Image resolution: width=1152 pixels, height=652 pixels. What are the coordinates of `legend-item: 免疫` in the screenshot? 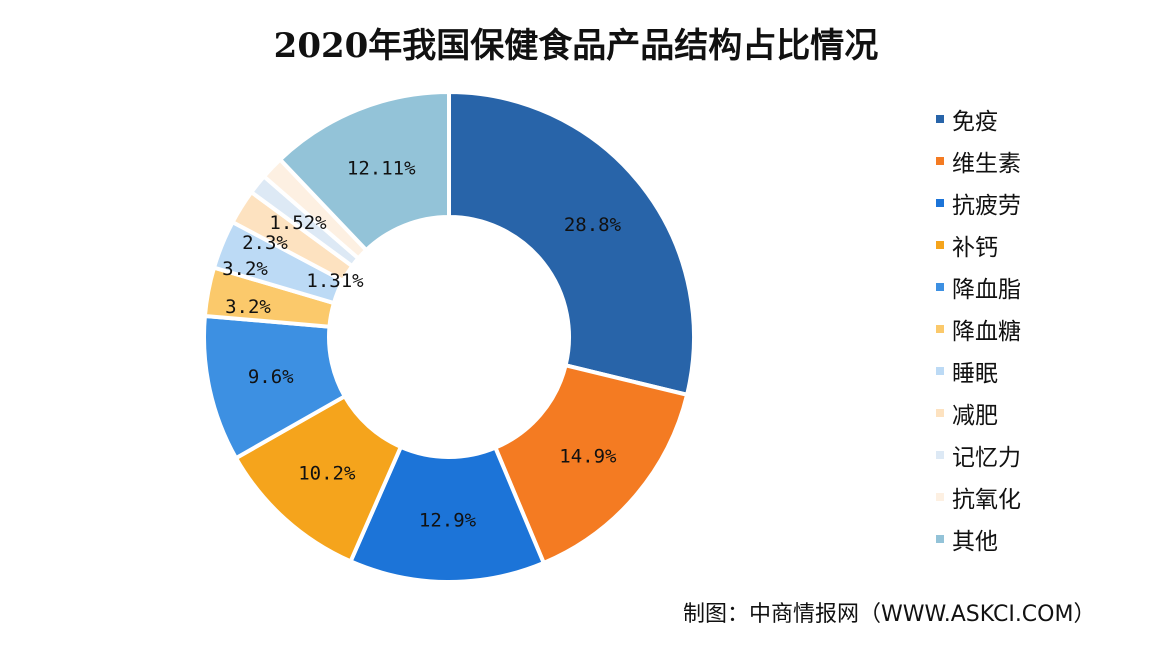 It's located at (978, 119).